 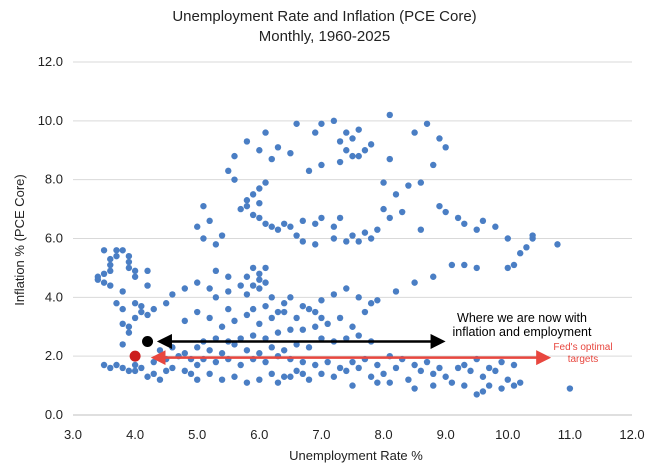 I want to click on y-tick-label: 2.0, so click(x=54, y=355).